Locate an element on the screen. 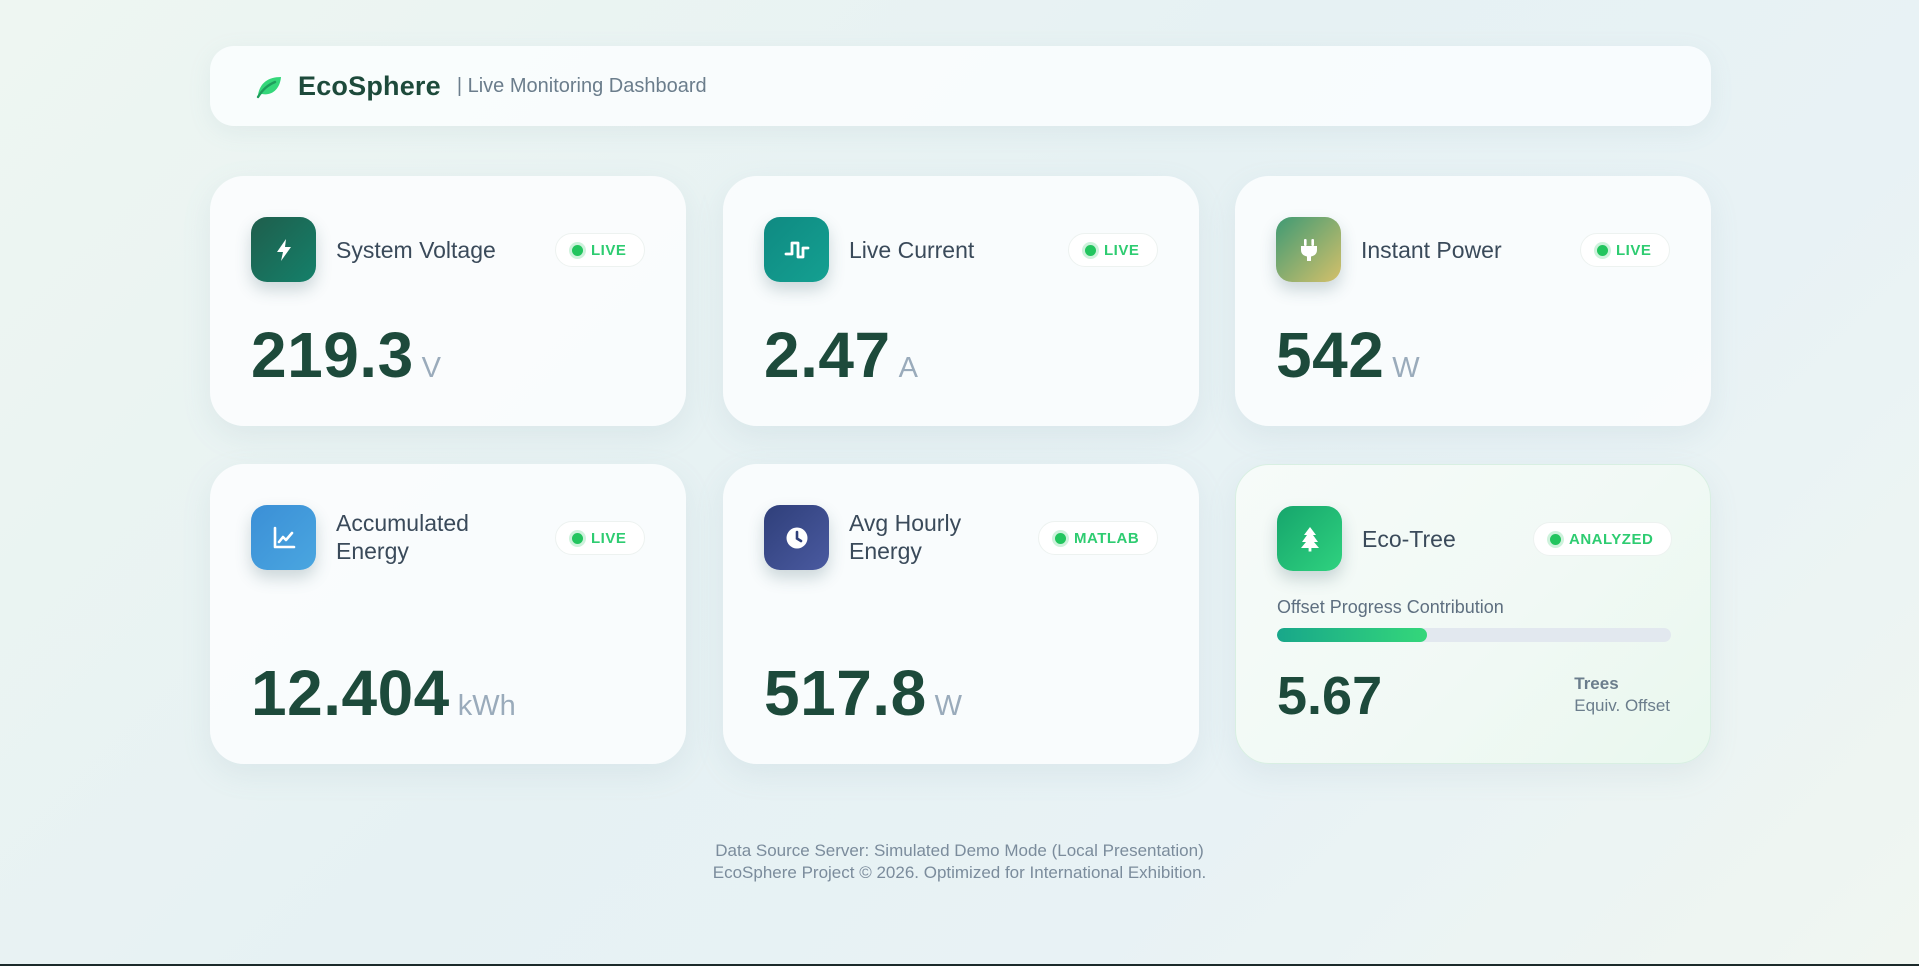 Image resolution: width=1919 pixels, height=966 pixels. energy-card: Accumulated Energy LIVE 12.404 kWh is located at coordinates (448, 614).